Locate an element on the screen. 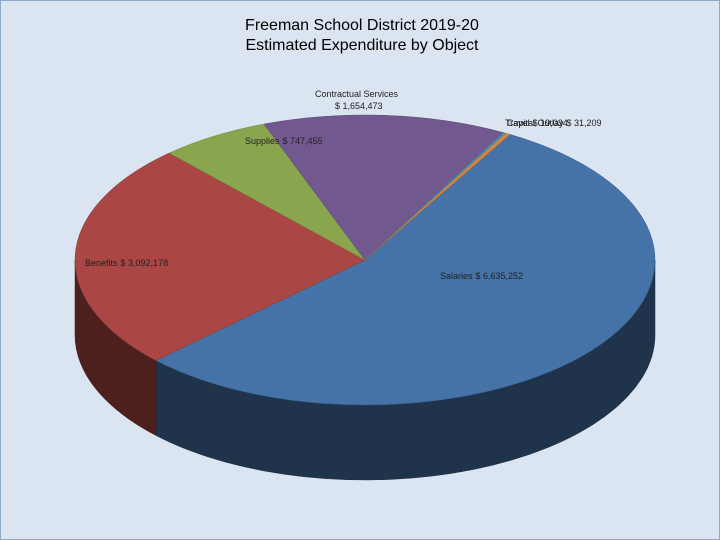  slice-value-label: $ 6,635,252 is located at coordinates (500, 276).